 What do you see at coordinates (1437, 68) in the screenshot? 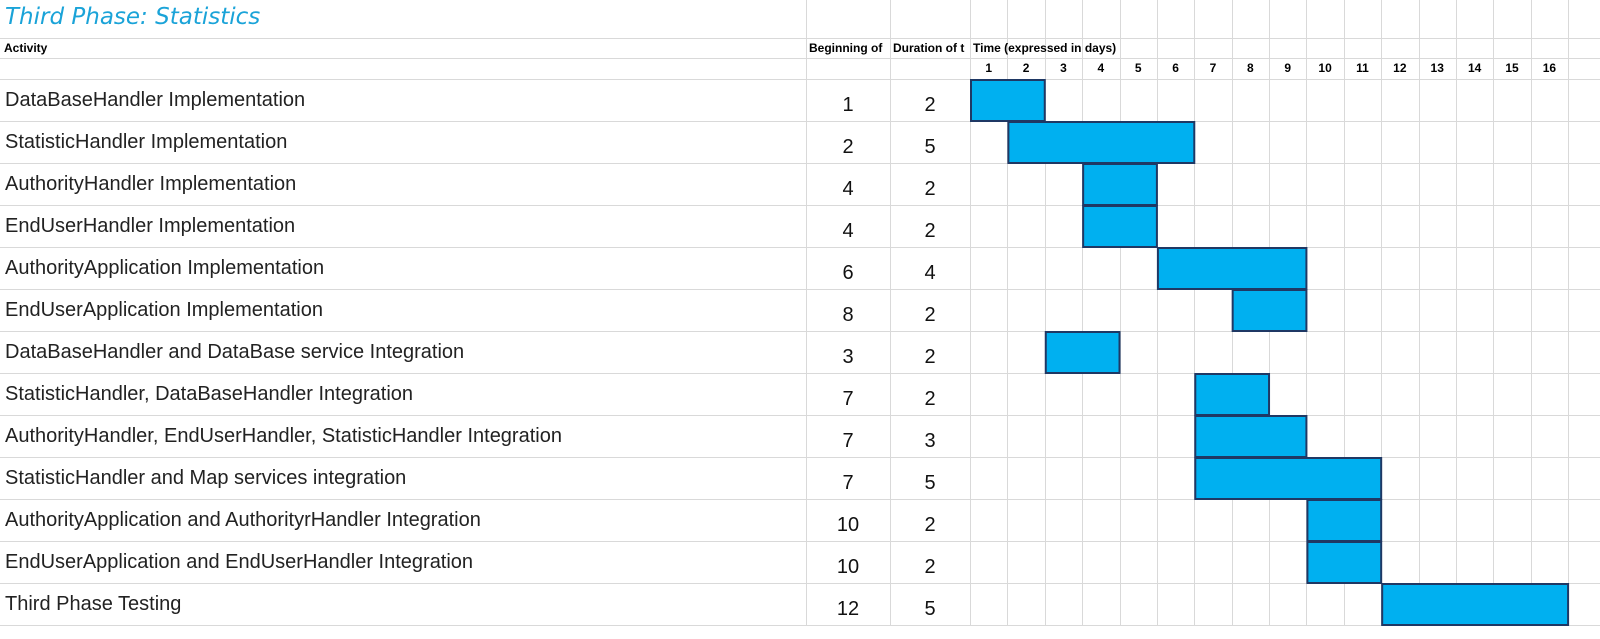
I see `day-tick-13: 13` at bounding box center [1437, 68].